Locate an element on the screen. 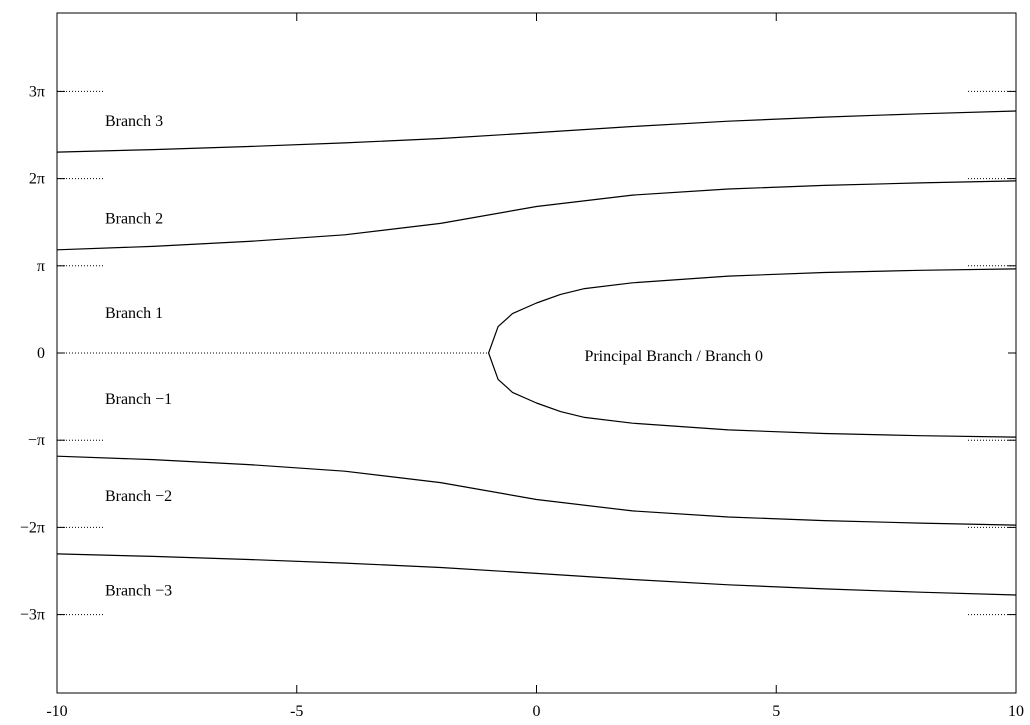  y-tick-label: 0 is located at coordinates (41, 353).